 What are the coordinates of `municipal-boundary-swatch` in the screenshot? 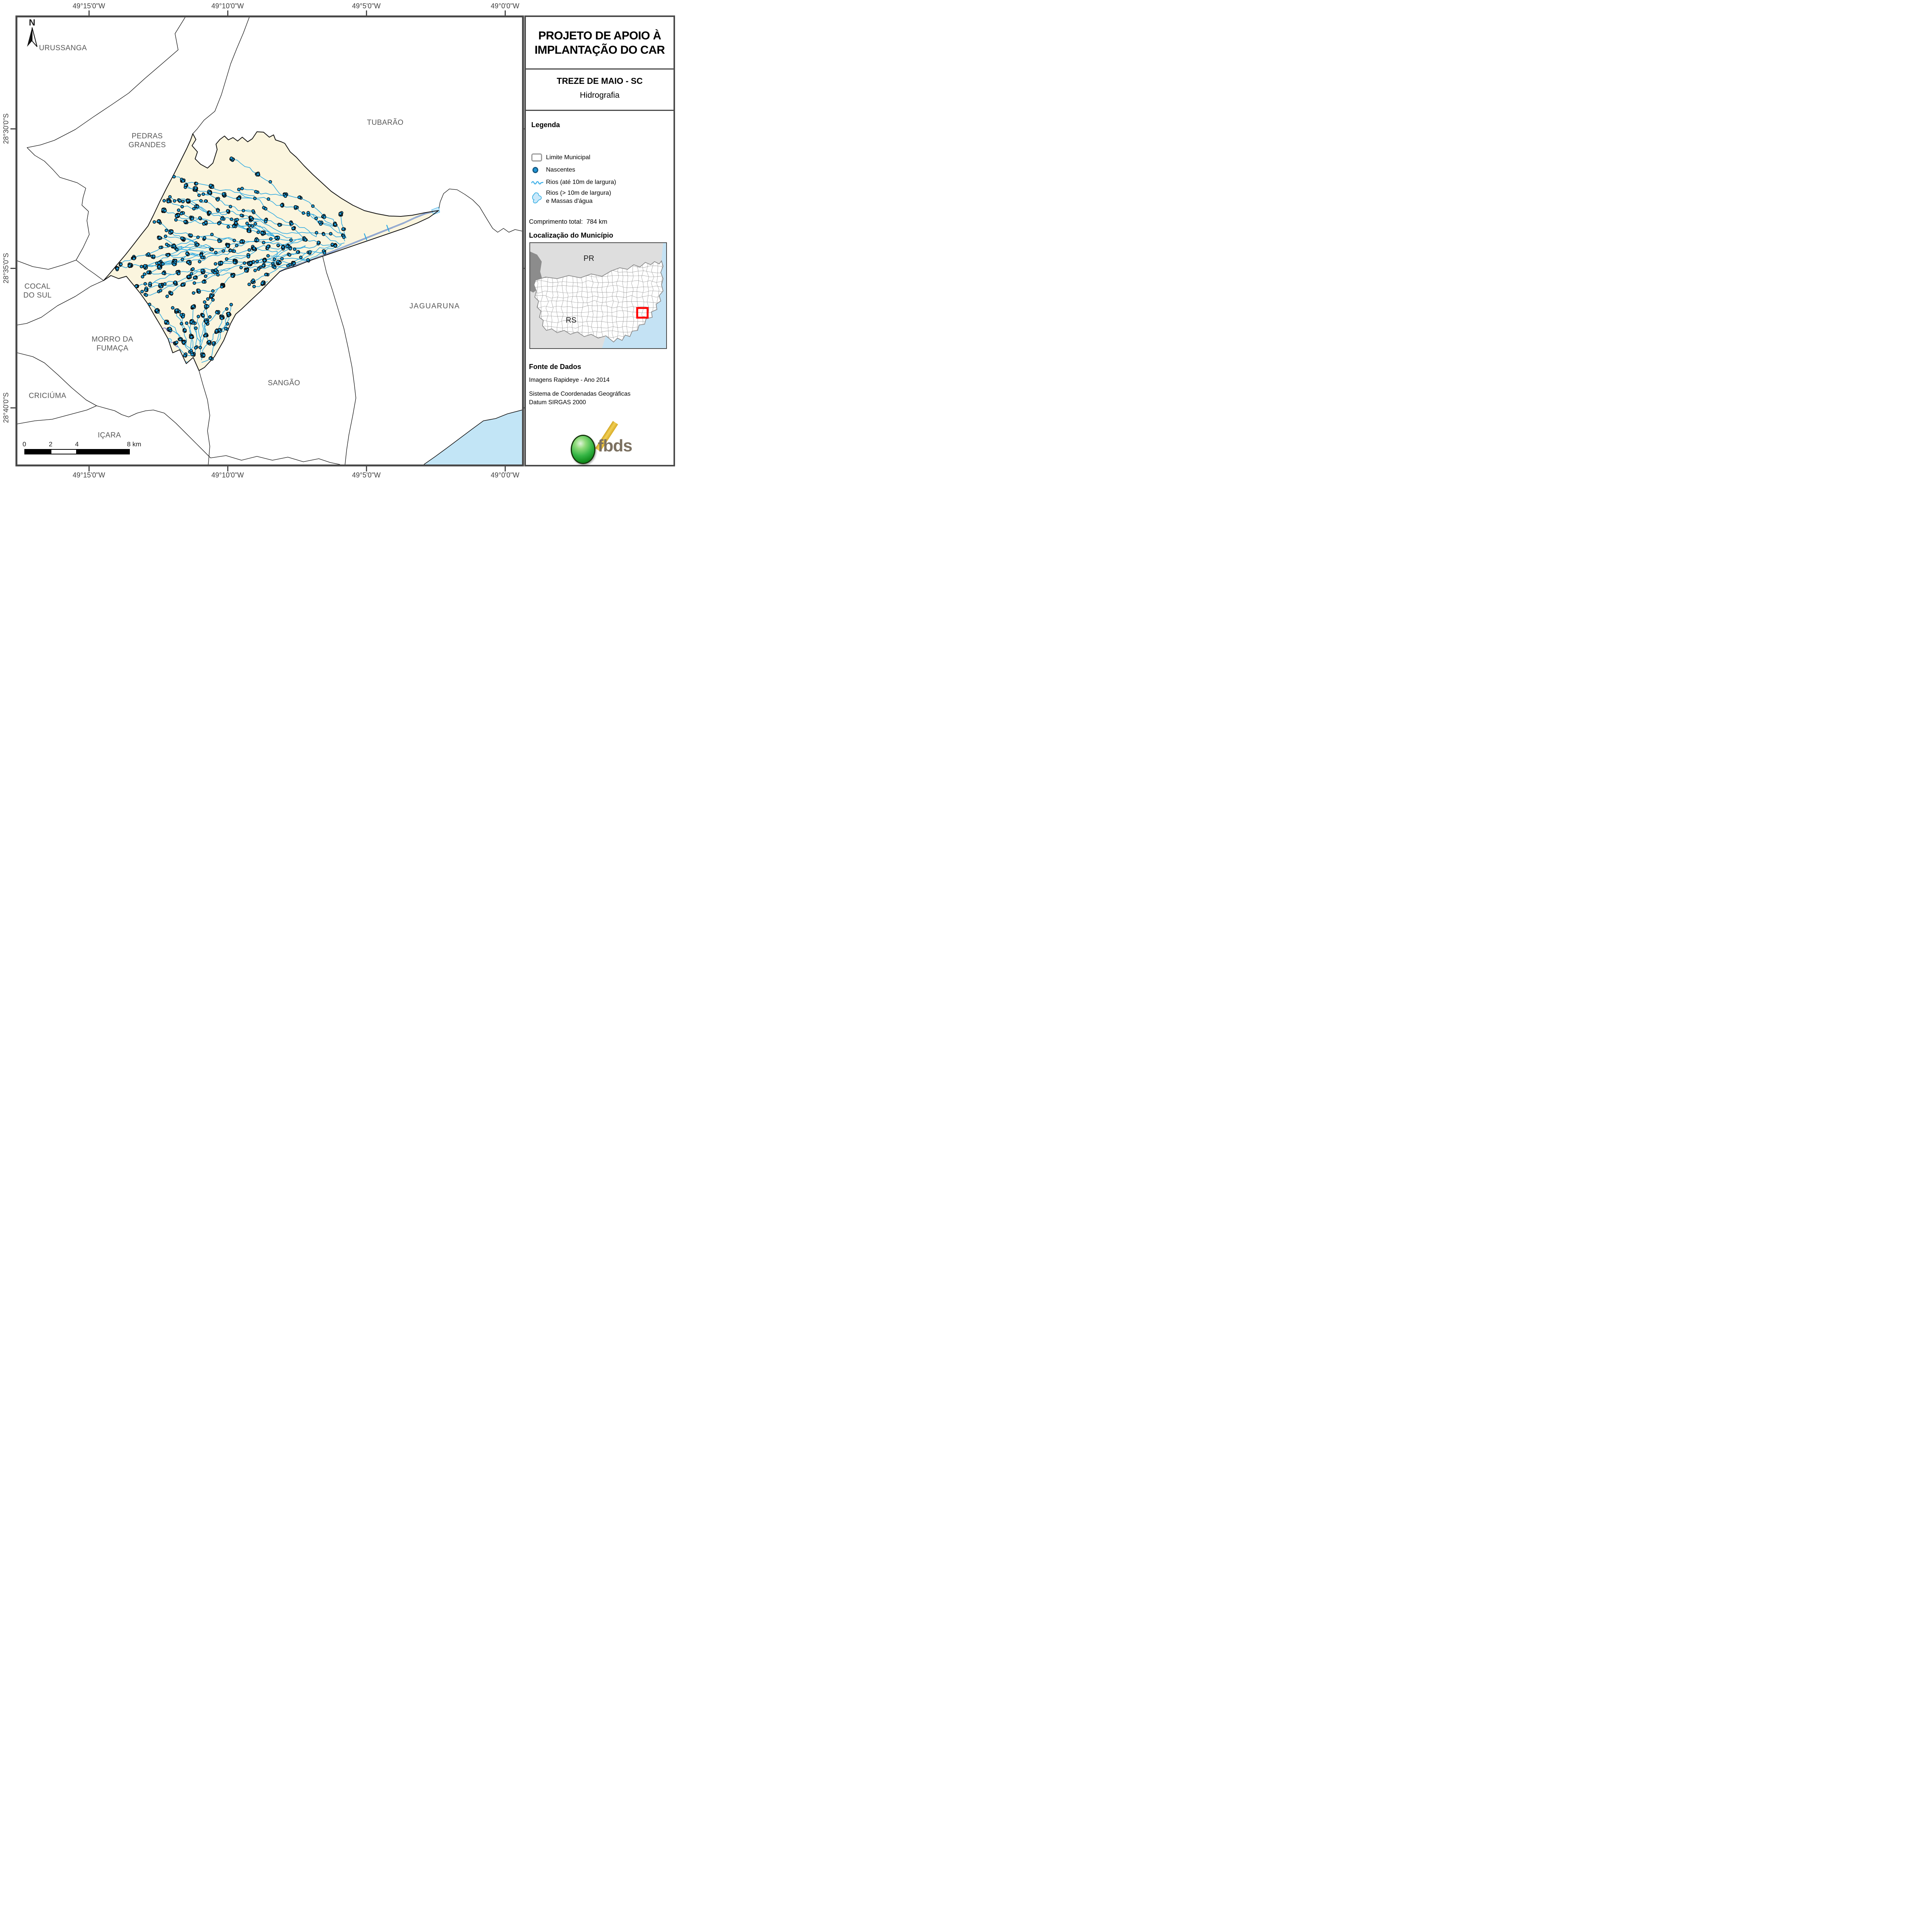 It's located at (538, 157).